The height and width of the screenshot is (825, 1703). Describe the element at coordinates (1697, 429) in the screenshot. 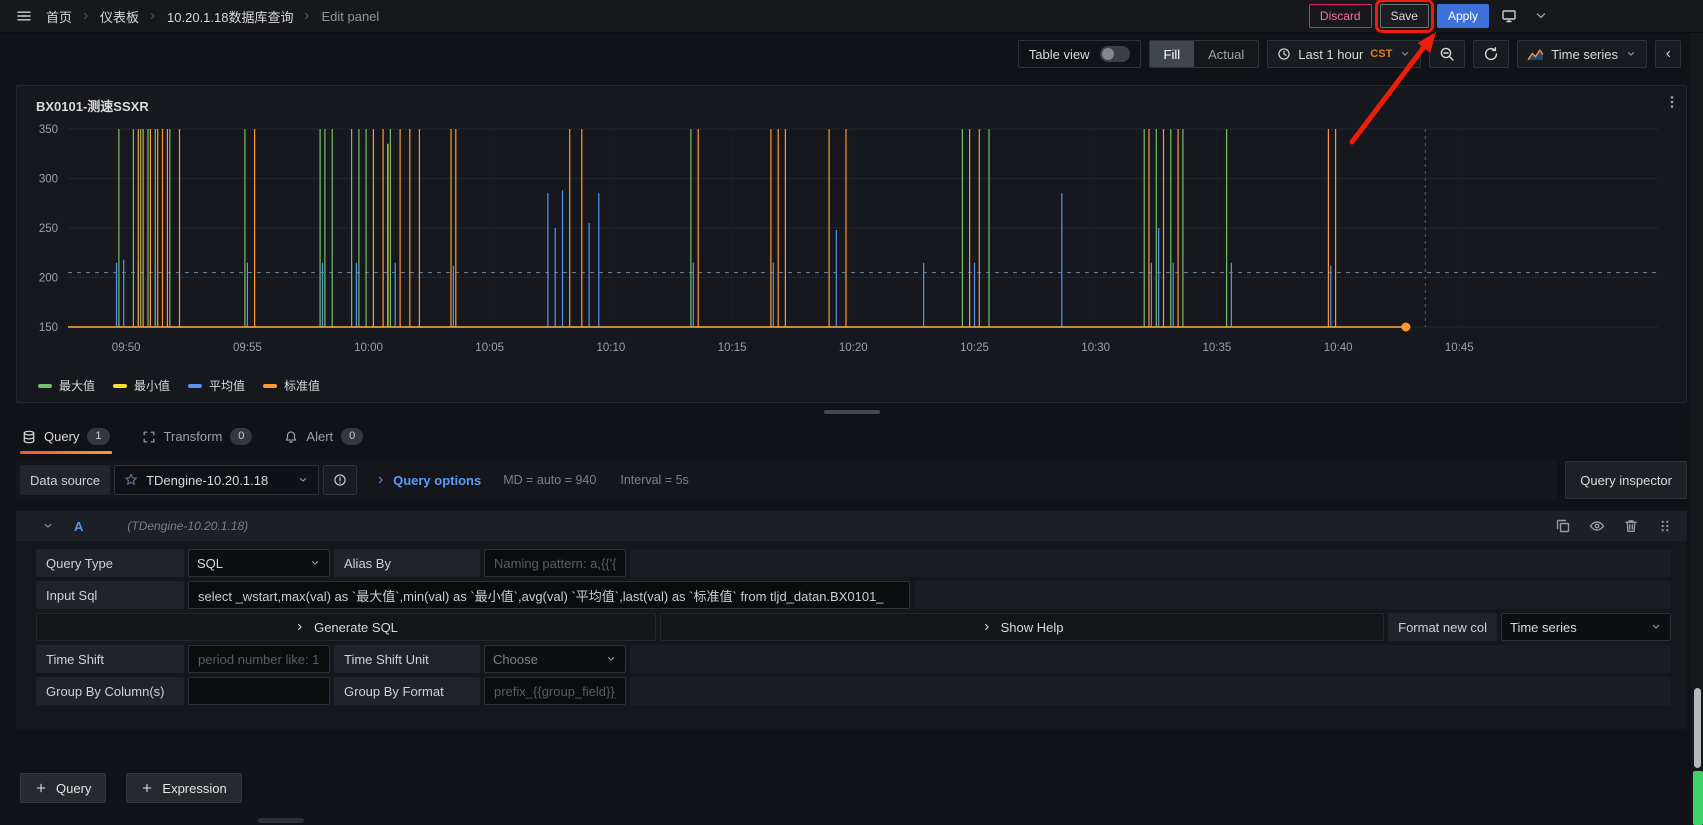

I see `vertical-scrollbar` at that location.